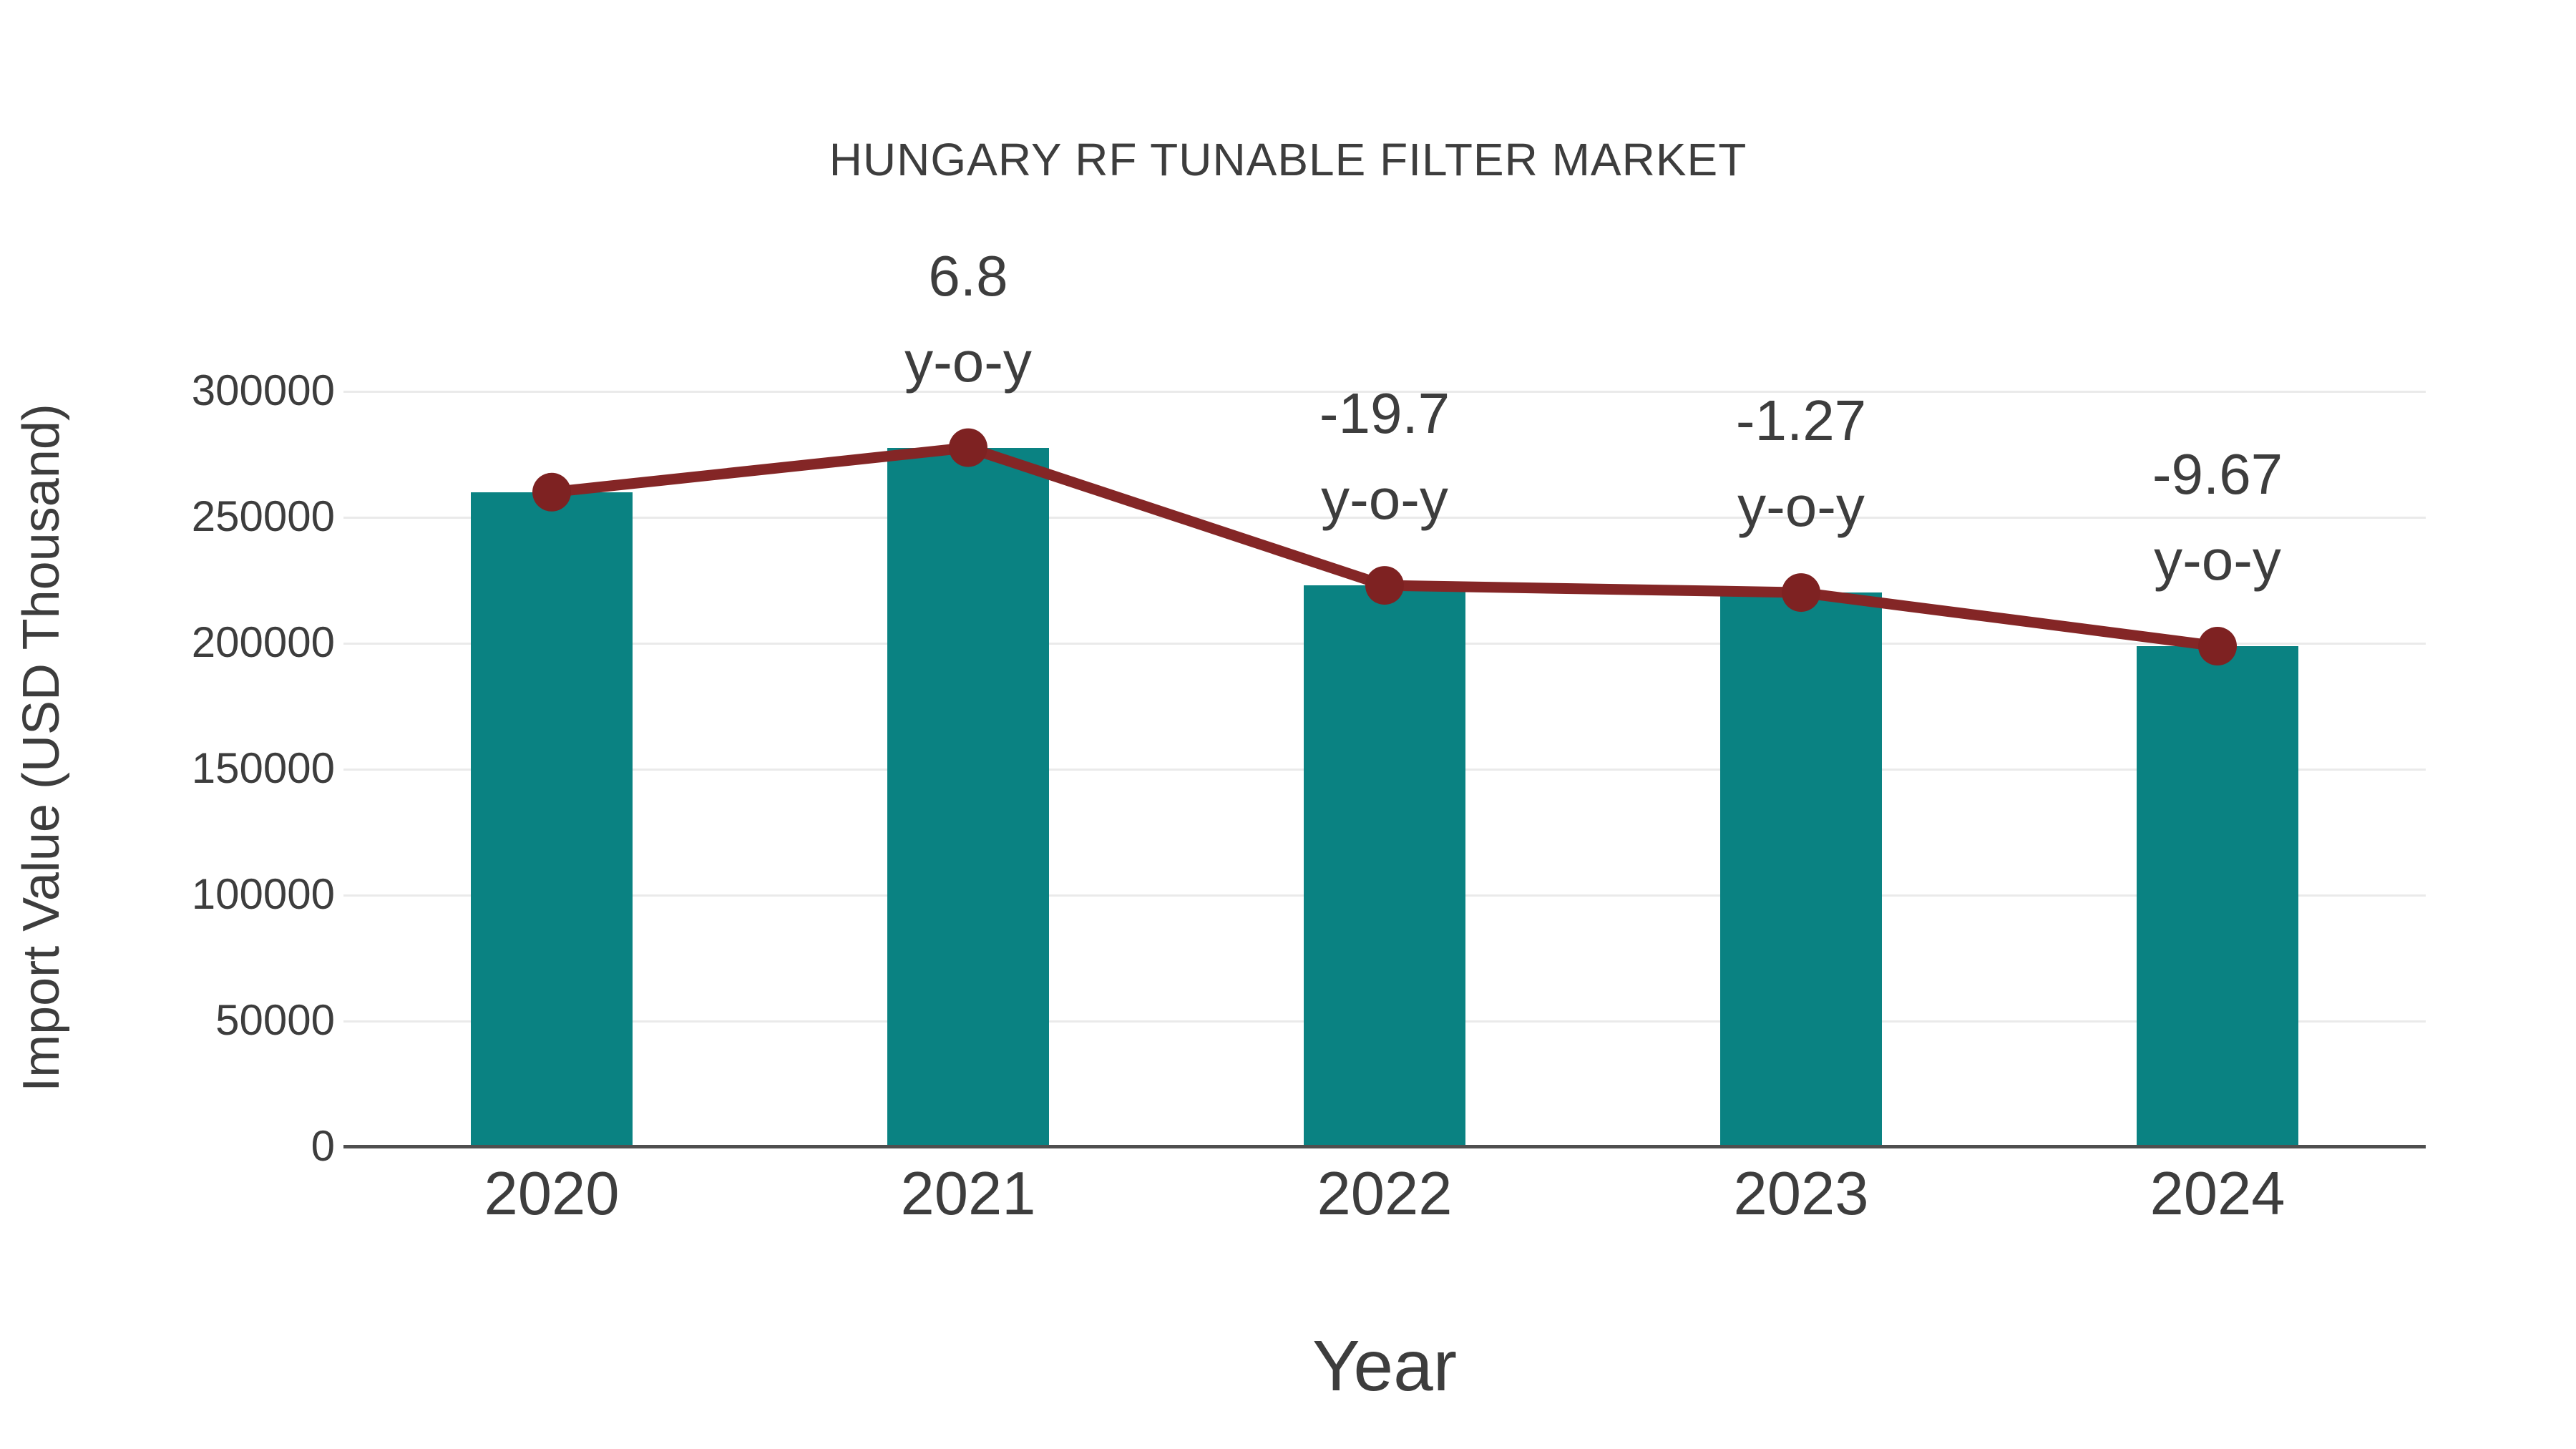 Image resolution: width=2576 pixels, height=1449 pixels. What do you see at coordinates (263, 390) in the screenshot?
I see `y-tick-label: 300000` at bounding box center [263, 390].